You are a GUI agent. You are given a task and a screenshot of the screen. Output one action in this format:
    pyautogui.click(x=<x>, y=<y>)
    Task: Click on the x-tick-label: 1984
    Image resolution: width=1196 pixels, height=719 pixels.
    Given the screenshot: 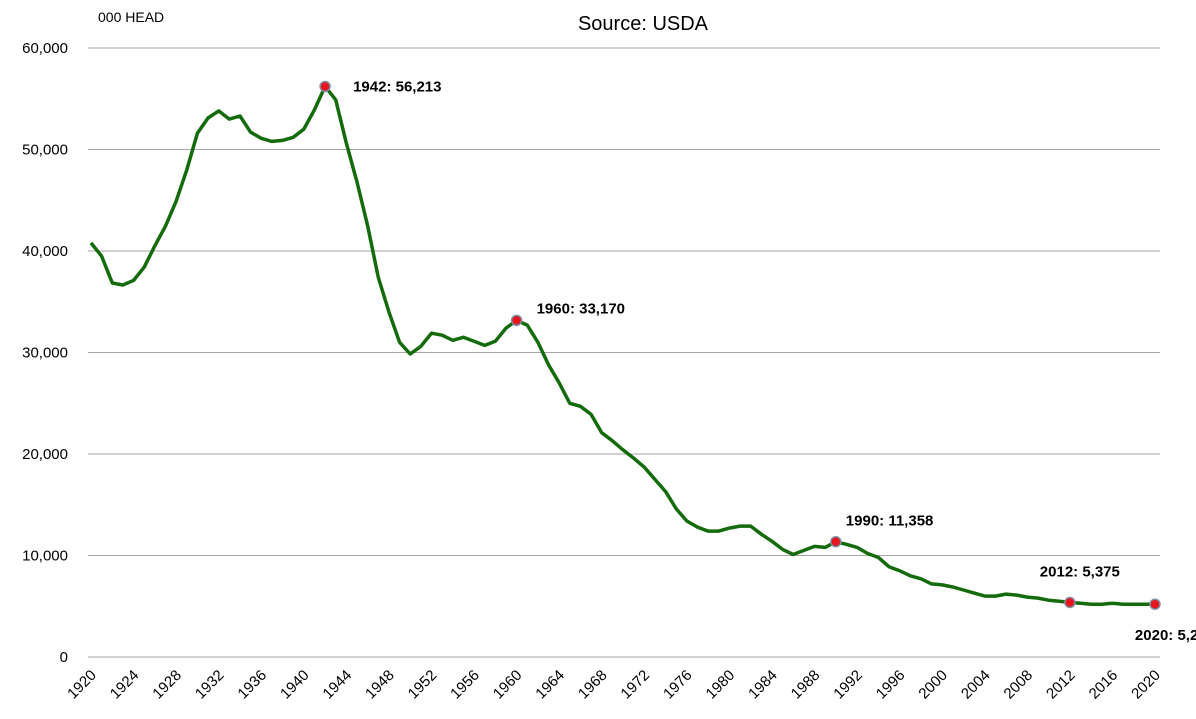 What is the action you would take?
    pyautogui.click(x=763, y=685)
    